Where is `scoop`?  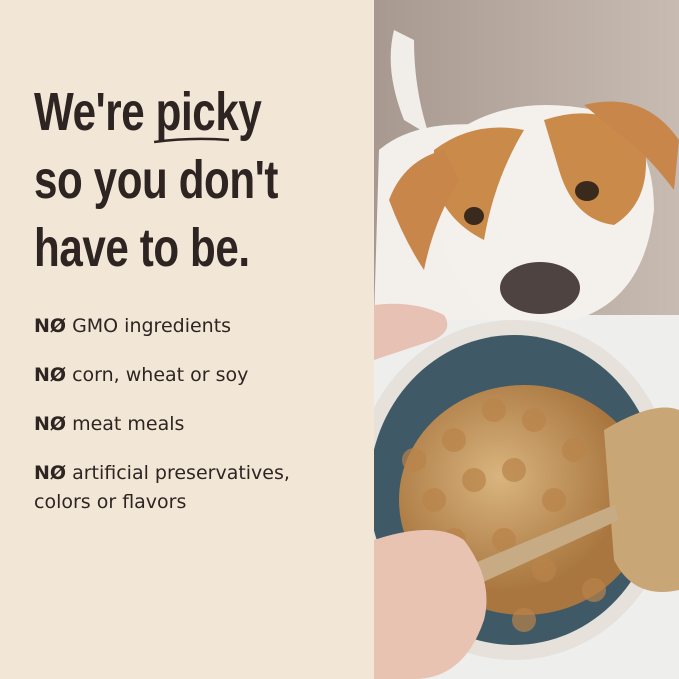 scoop is located at coordinates (641, 499).